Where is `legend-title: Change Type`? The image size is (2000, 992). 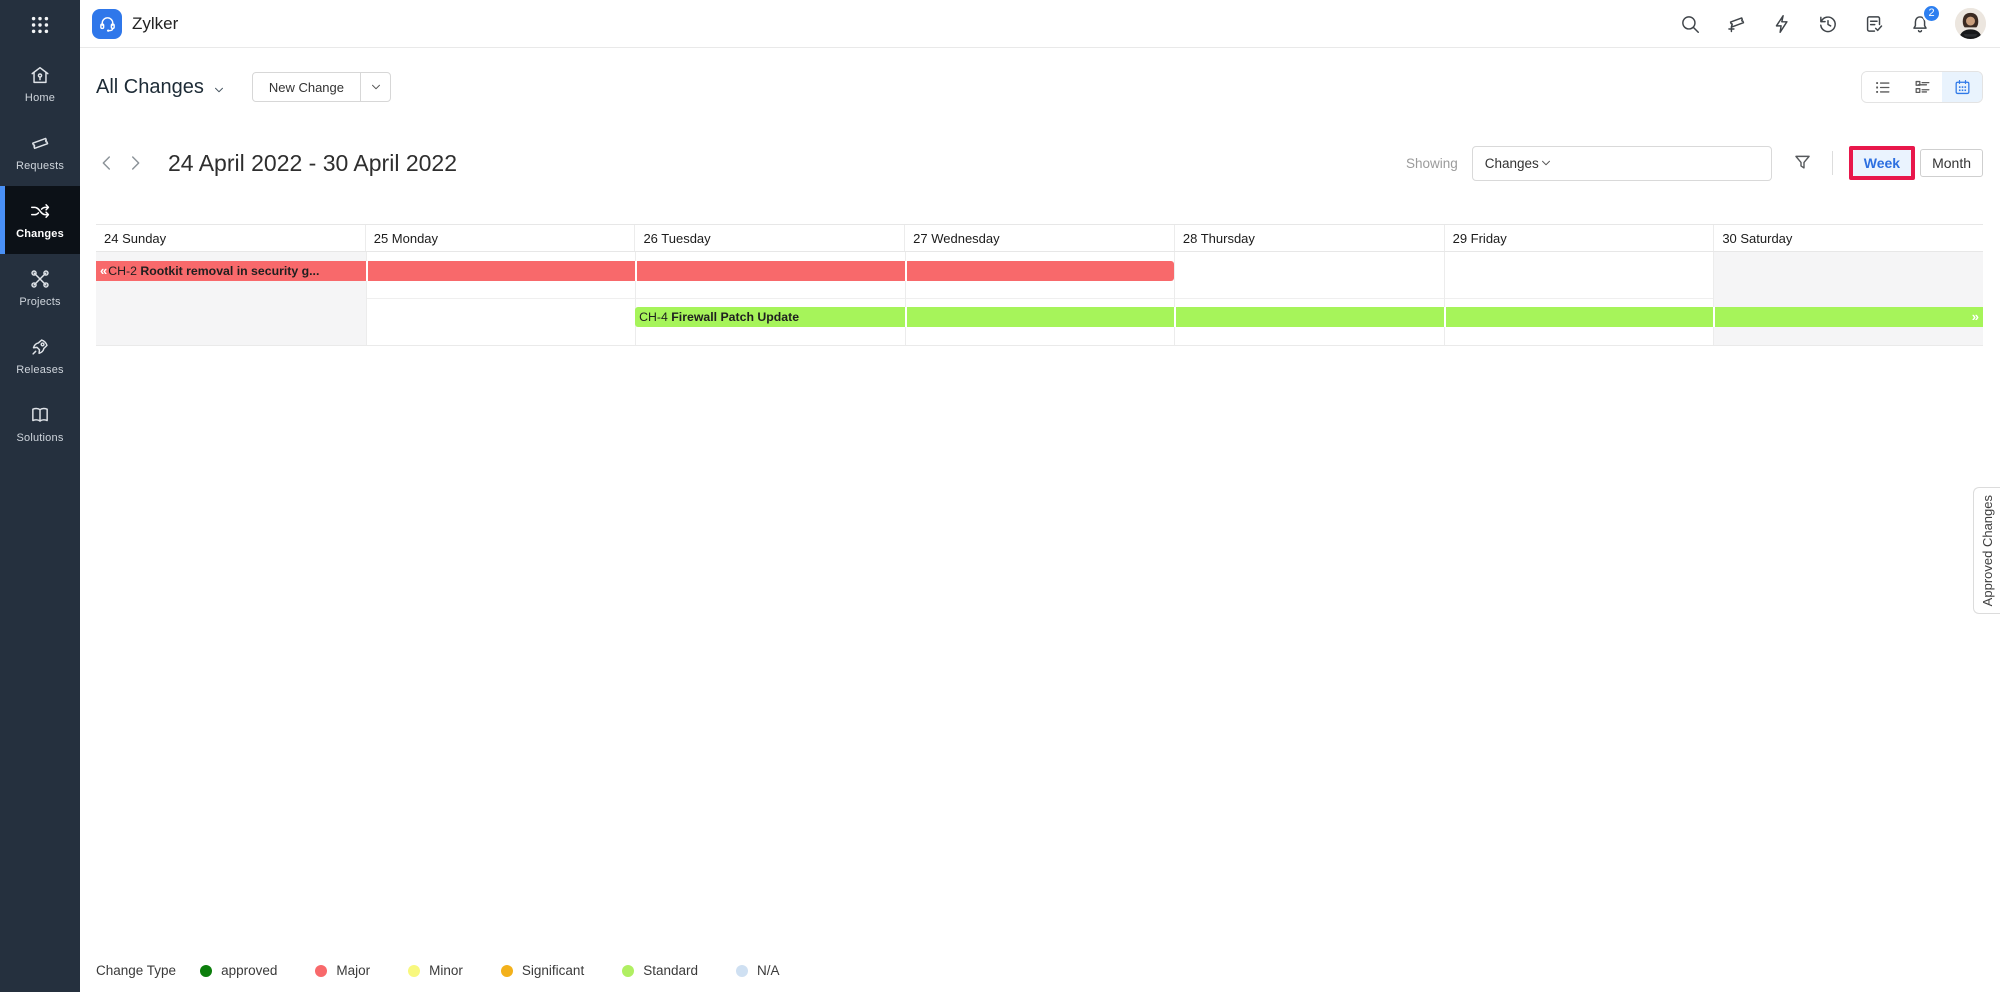
legend-title: Change Type is located at coordinates (136, 970).